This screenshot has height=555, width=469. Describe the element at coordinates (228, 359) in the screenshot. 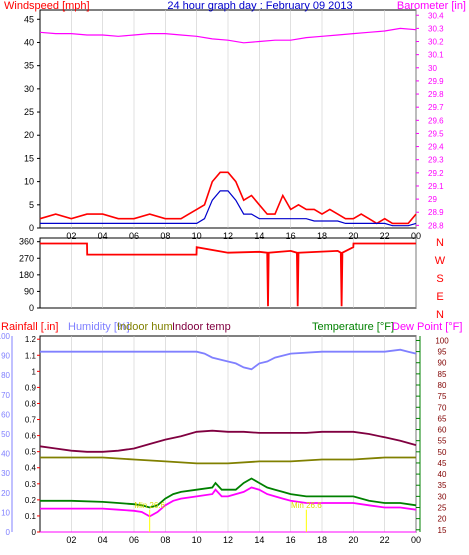

I see `hum-series-line` at that location.